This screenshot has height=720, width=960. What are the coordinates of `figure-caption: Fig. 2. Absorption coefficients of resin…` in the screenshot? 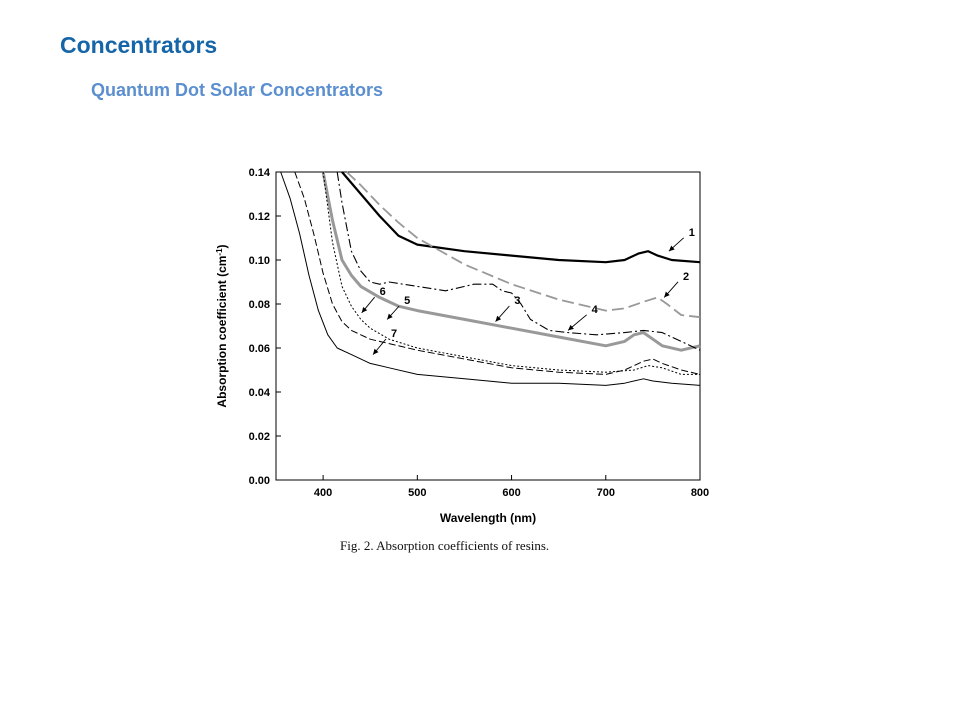 It's located at (445, 545).